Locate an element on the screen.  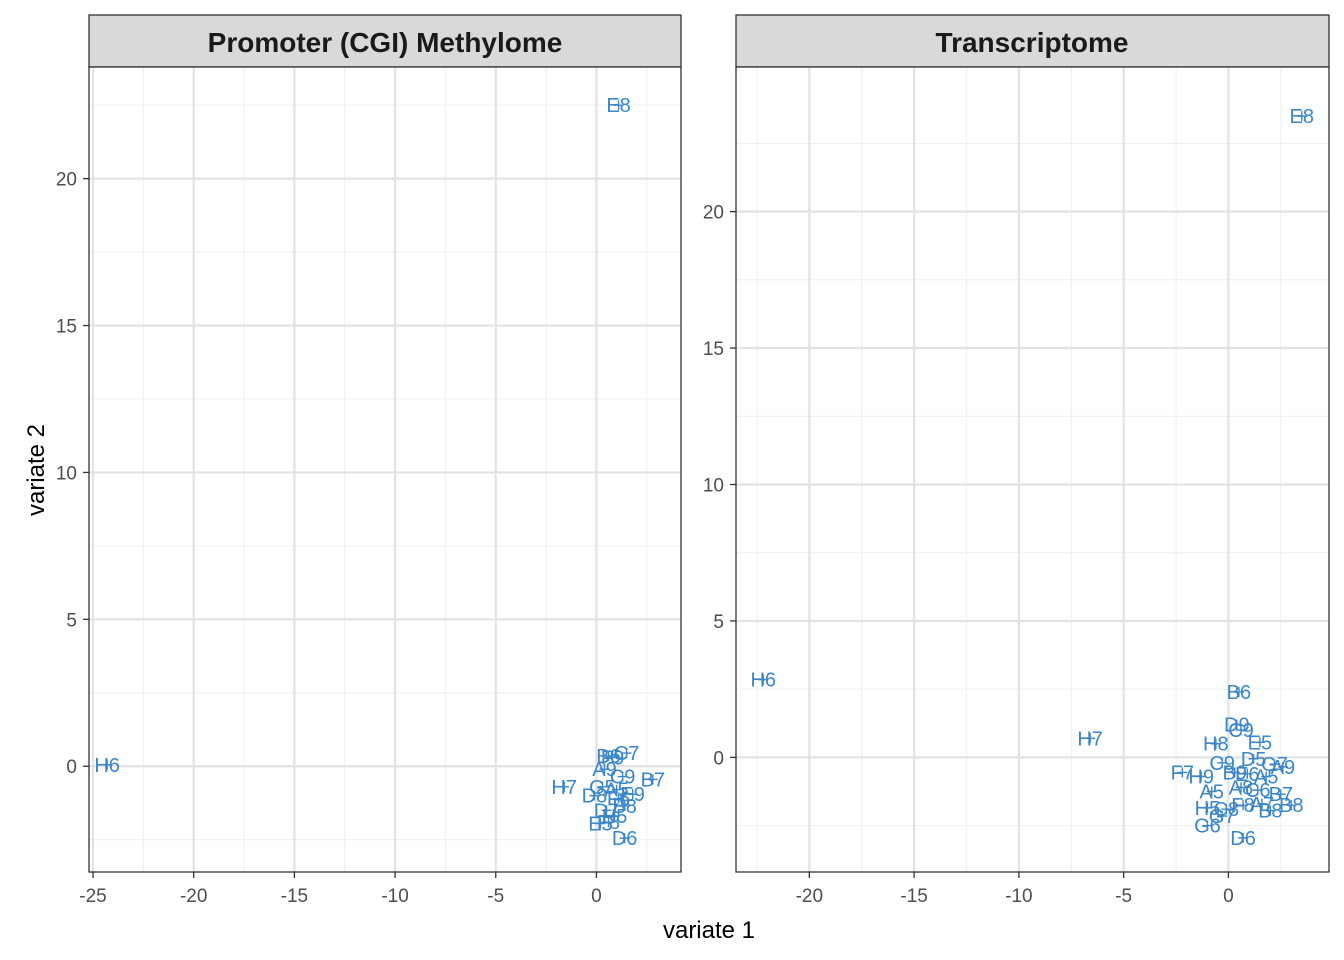
point-label: D5 is located at coordinates (1254, 760).